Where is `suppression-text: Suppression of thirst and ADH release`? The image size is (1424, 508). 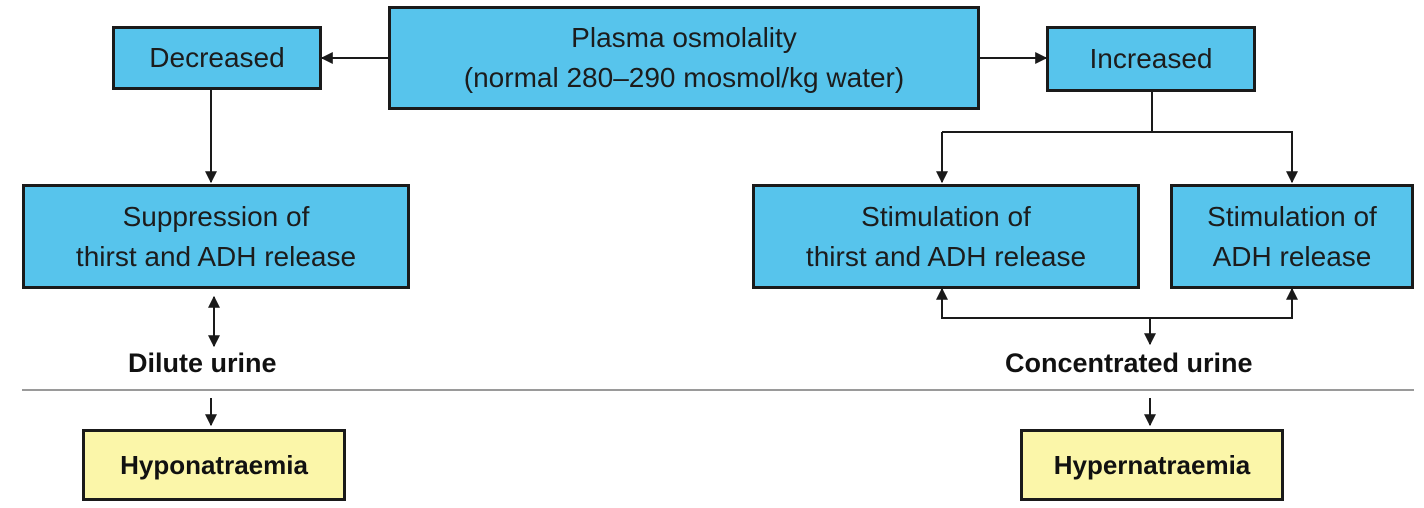 suppression-text: Suppression of thirst and ADH release is located at coordinates (216, 236).